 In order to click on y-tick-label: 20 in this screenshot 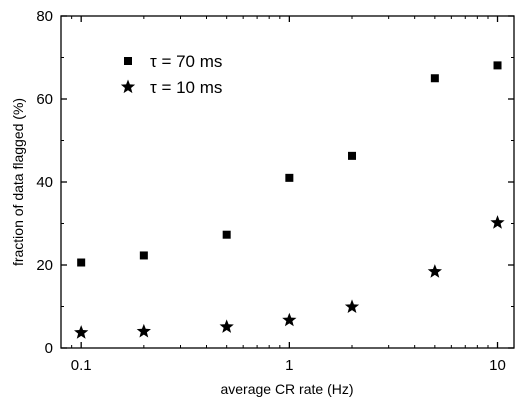, I will do `click(44, 265)`.